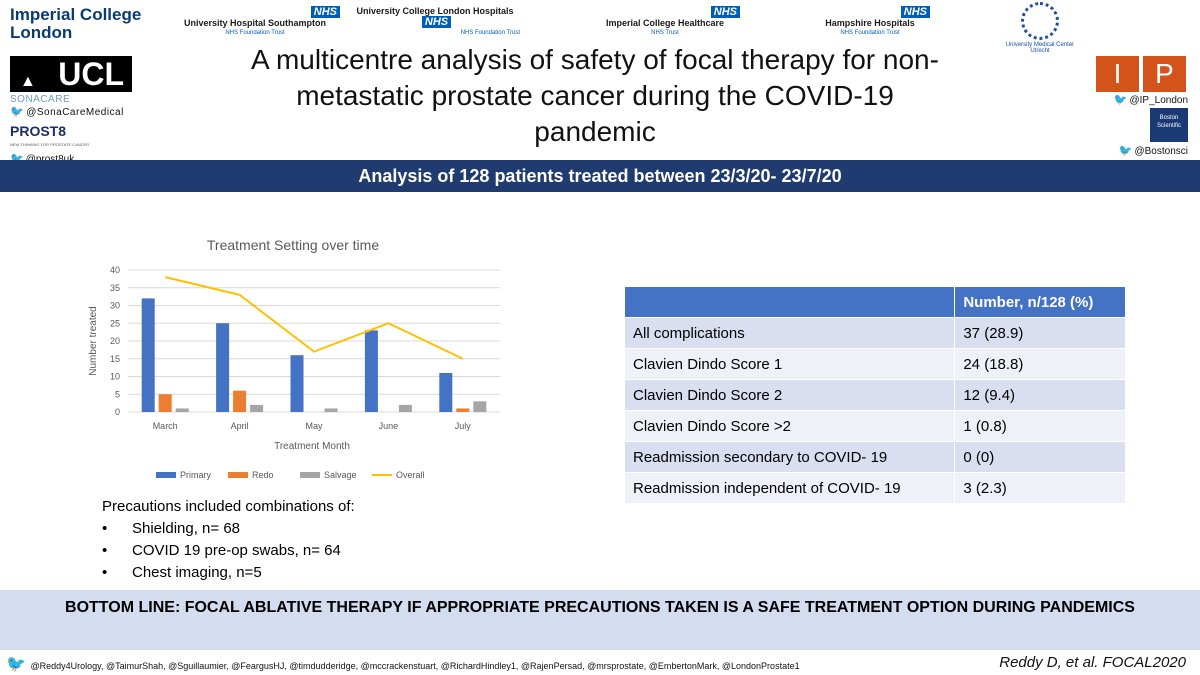  What do you see at coordinates (115, 323) in the screenshot?
I see `y-tick-label: 25` at bounding box center [115, 323].